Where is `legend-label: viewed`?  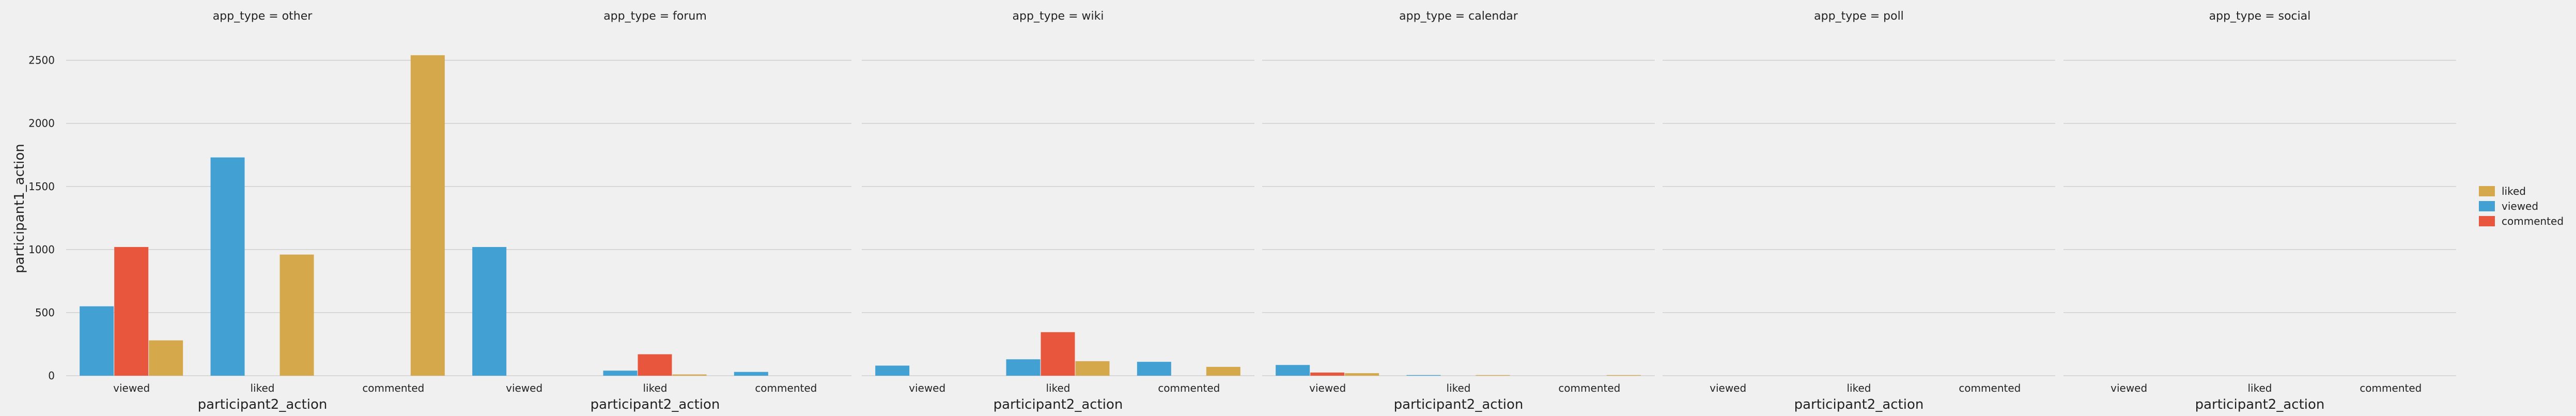
legend-label: viewed is located at coordinates (2520, 206).